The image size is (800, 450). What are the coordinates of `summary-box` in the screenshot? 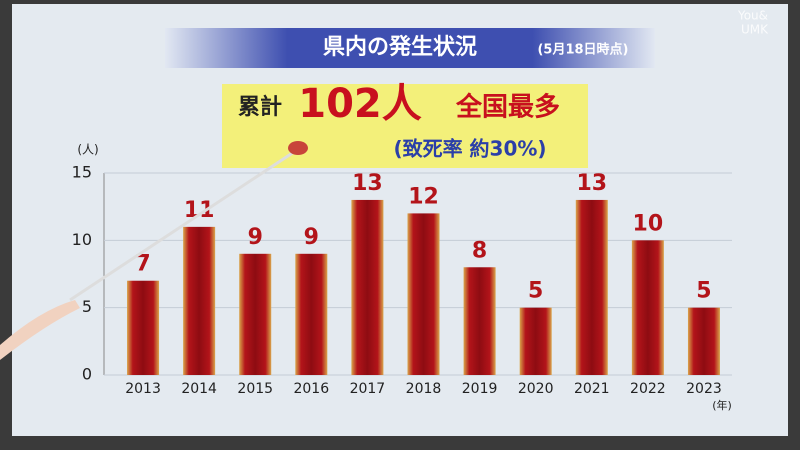 It's located at (405, 126).